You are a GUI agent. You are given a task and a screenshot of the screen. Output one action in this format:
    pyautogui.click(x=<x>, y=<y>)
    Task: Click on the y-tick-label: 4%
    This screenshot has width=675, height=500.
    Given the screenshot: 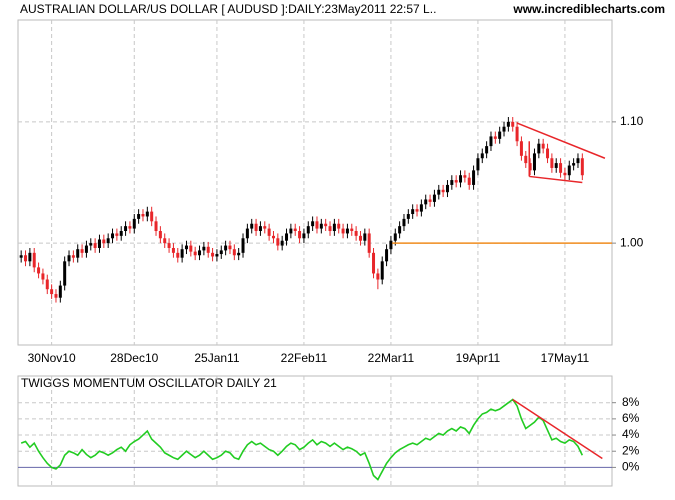 What is the action you would take?
    pyautogui.click(x=631, y=434)
    